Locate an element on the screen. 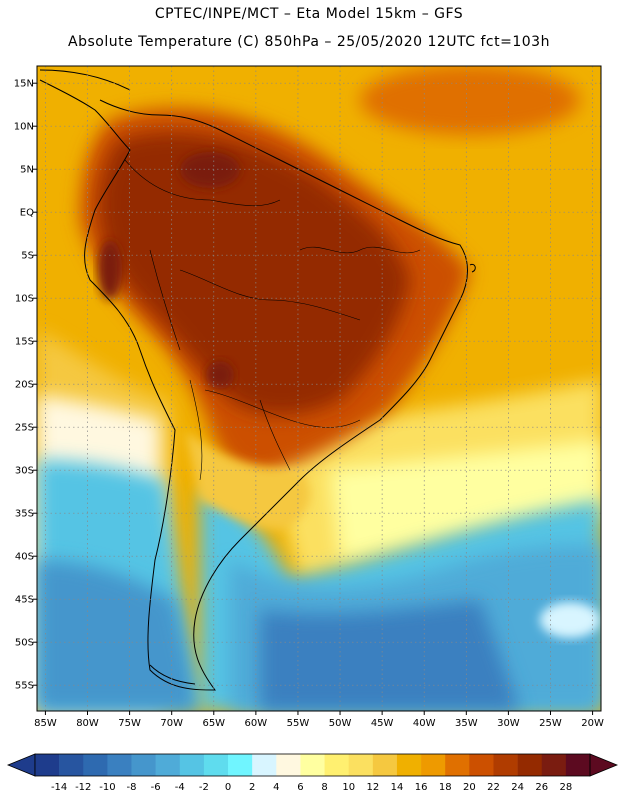 The width and height of the screenshot is (618, 800). colorbar-label: 16 is located at coordinates (421, 787).